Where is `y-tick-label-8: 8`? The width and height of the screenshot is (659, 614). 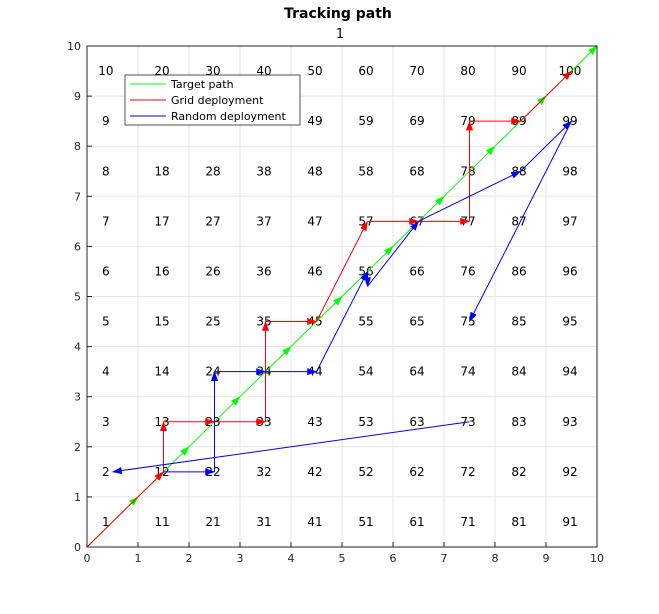
y-tick-label-8: 8 is located at coordinates (77, 146).